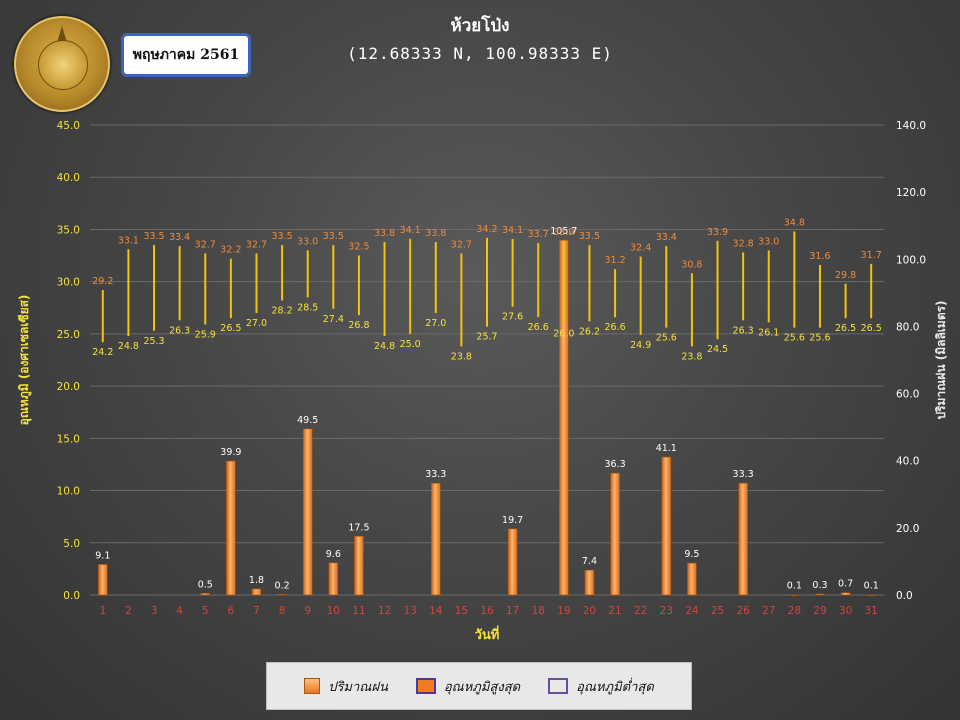  Describe the element at coordinates (358, 687) in the screenshot. I see `legend-label-rain: ปริมาณฝน` at that location.